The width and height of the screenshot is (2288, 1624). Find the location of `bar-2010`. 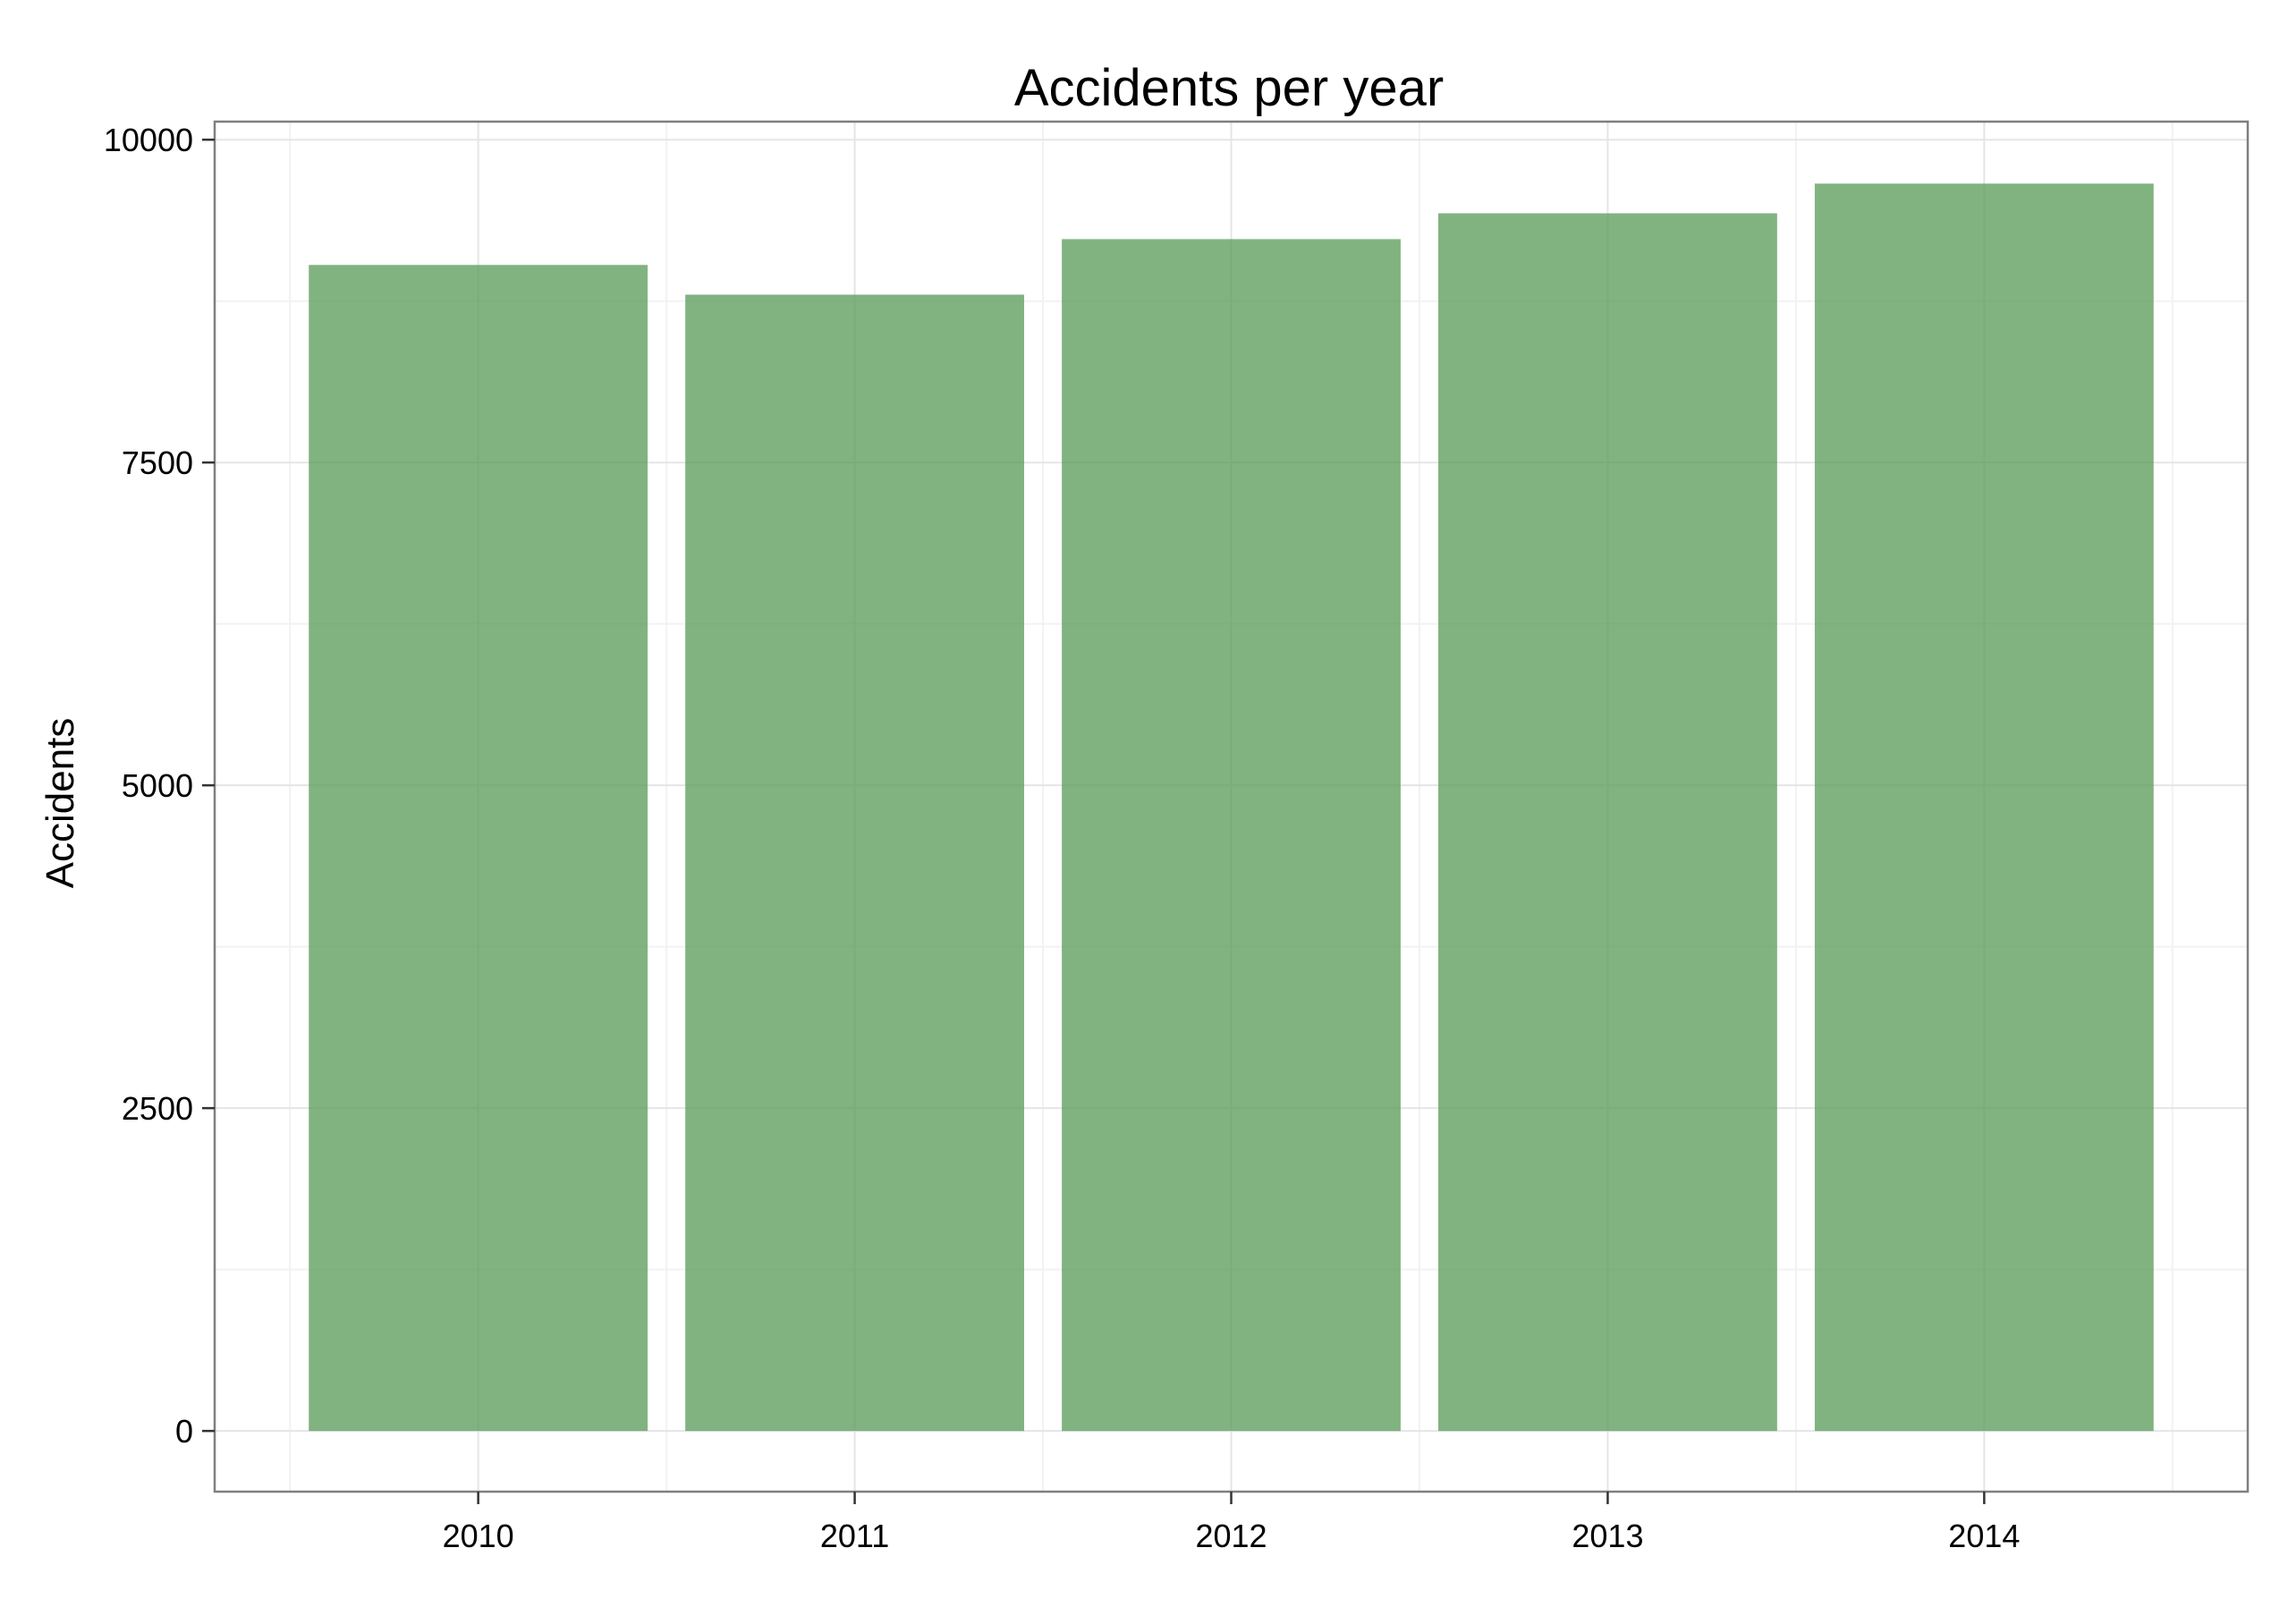

bar-2010 is located at coordinates (478, 849).